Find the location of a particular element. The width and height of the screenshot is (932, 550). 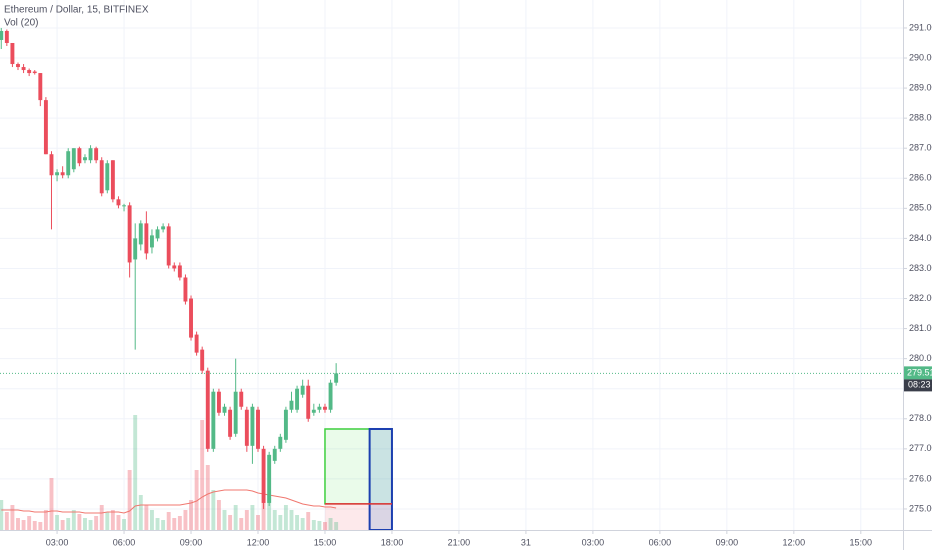

y-tick-label: 290.00 is located at coordinates (920, 57).